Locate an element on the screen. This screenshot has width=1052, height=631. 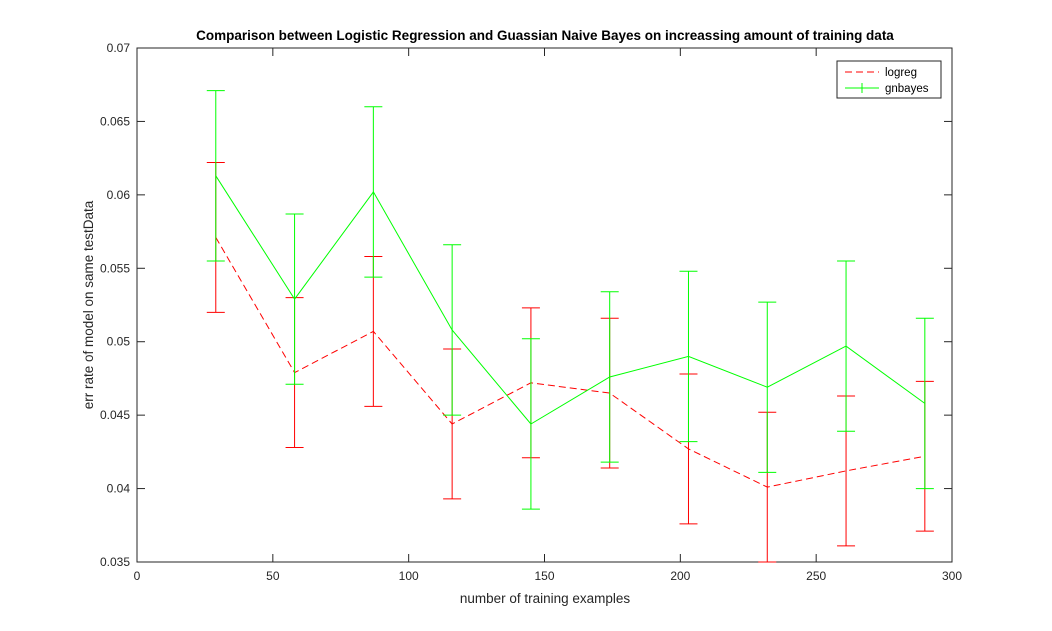
x-tick-label: 250 is located at coordinates (816, 576).